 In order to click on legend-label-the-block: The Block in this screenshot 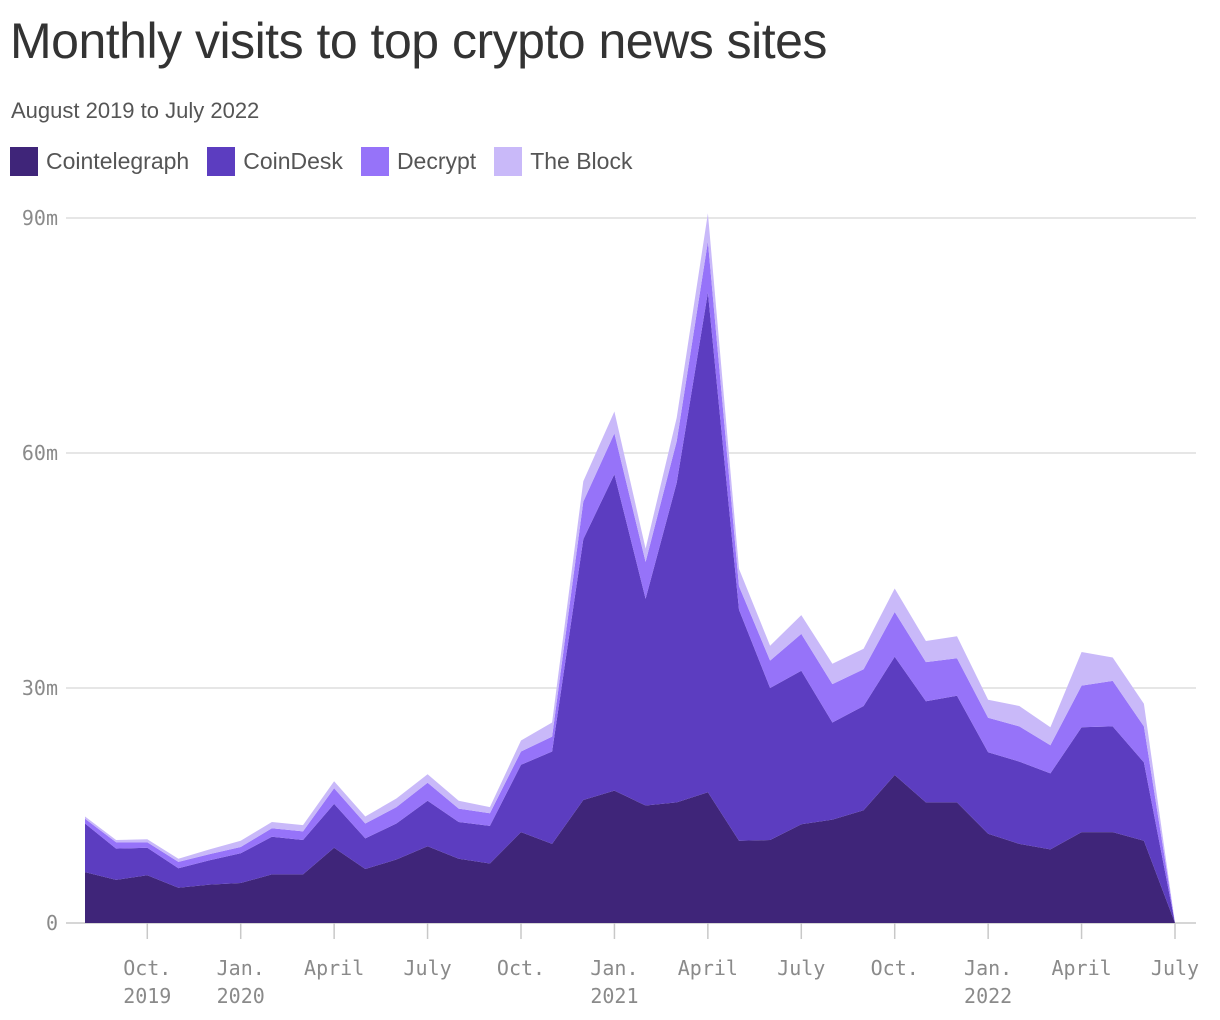, I will do `click(581, 161)`.